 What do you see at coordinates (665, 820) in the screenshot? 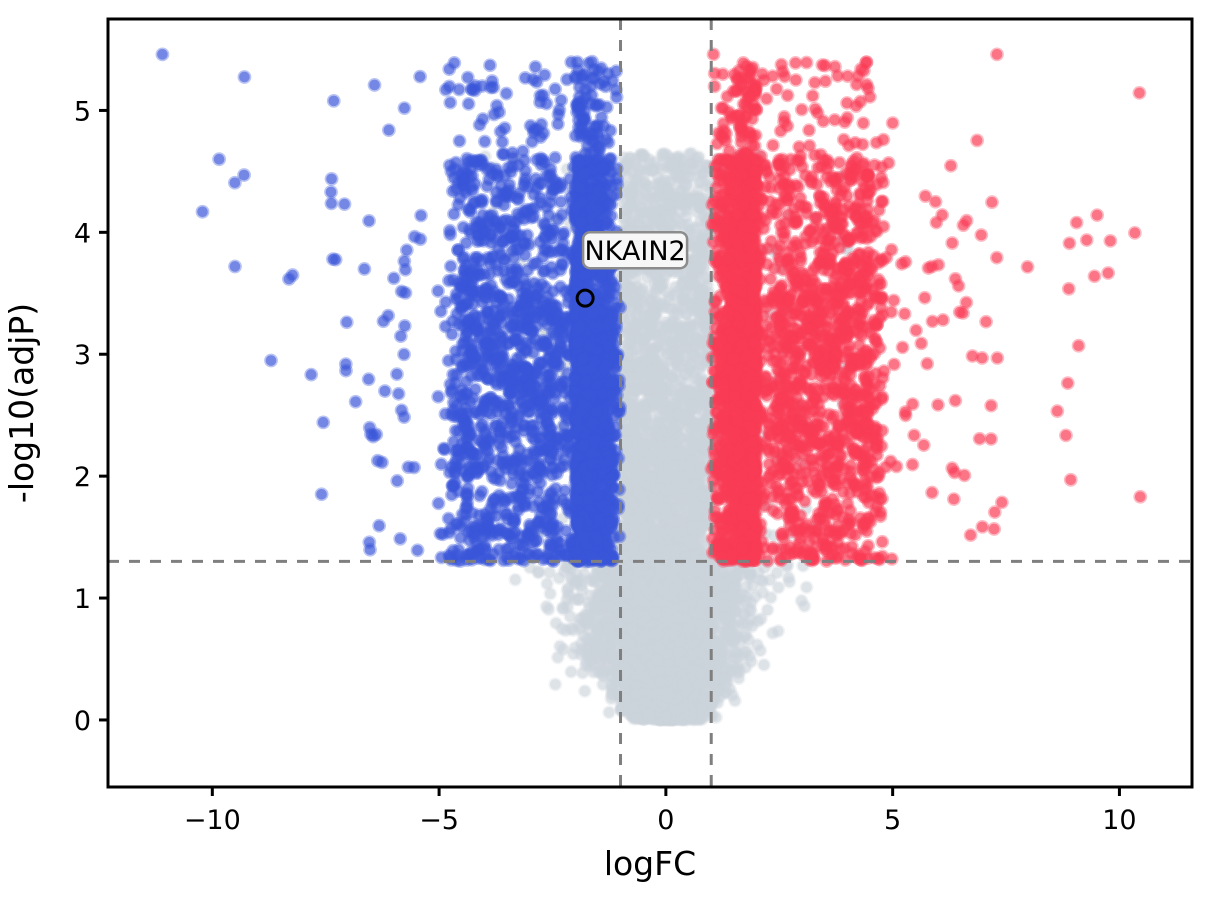
I see `x-tick-label: 0` at bounding box center [665, 820].